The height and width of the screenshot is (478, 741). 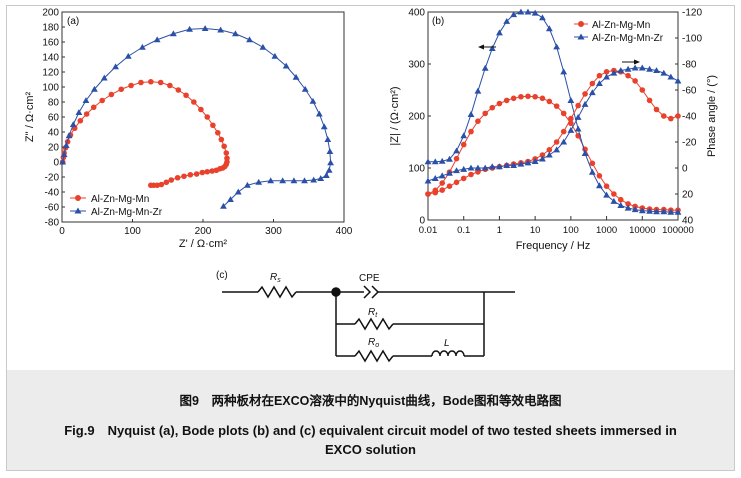 What do you see at coordinates (637, 62) in the screenshot?
I see `arrow-right-icon` at bounding box center [637, 62].